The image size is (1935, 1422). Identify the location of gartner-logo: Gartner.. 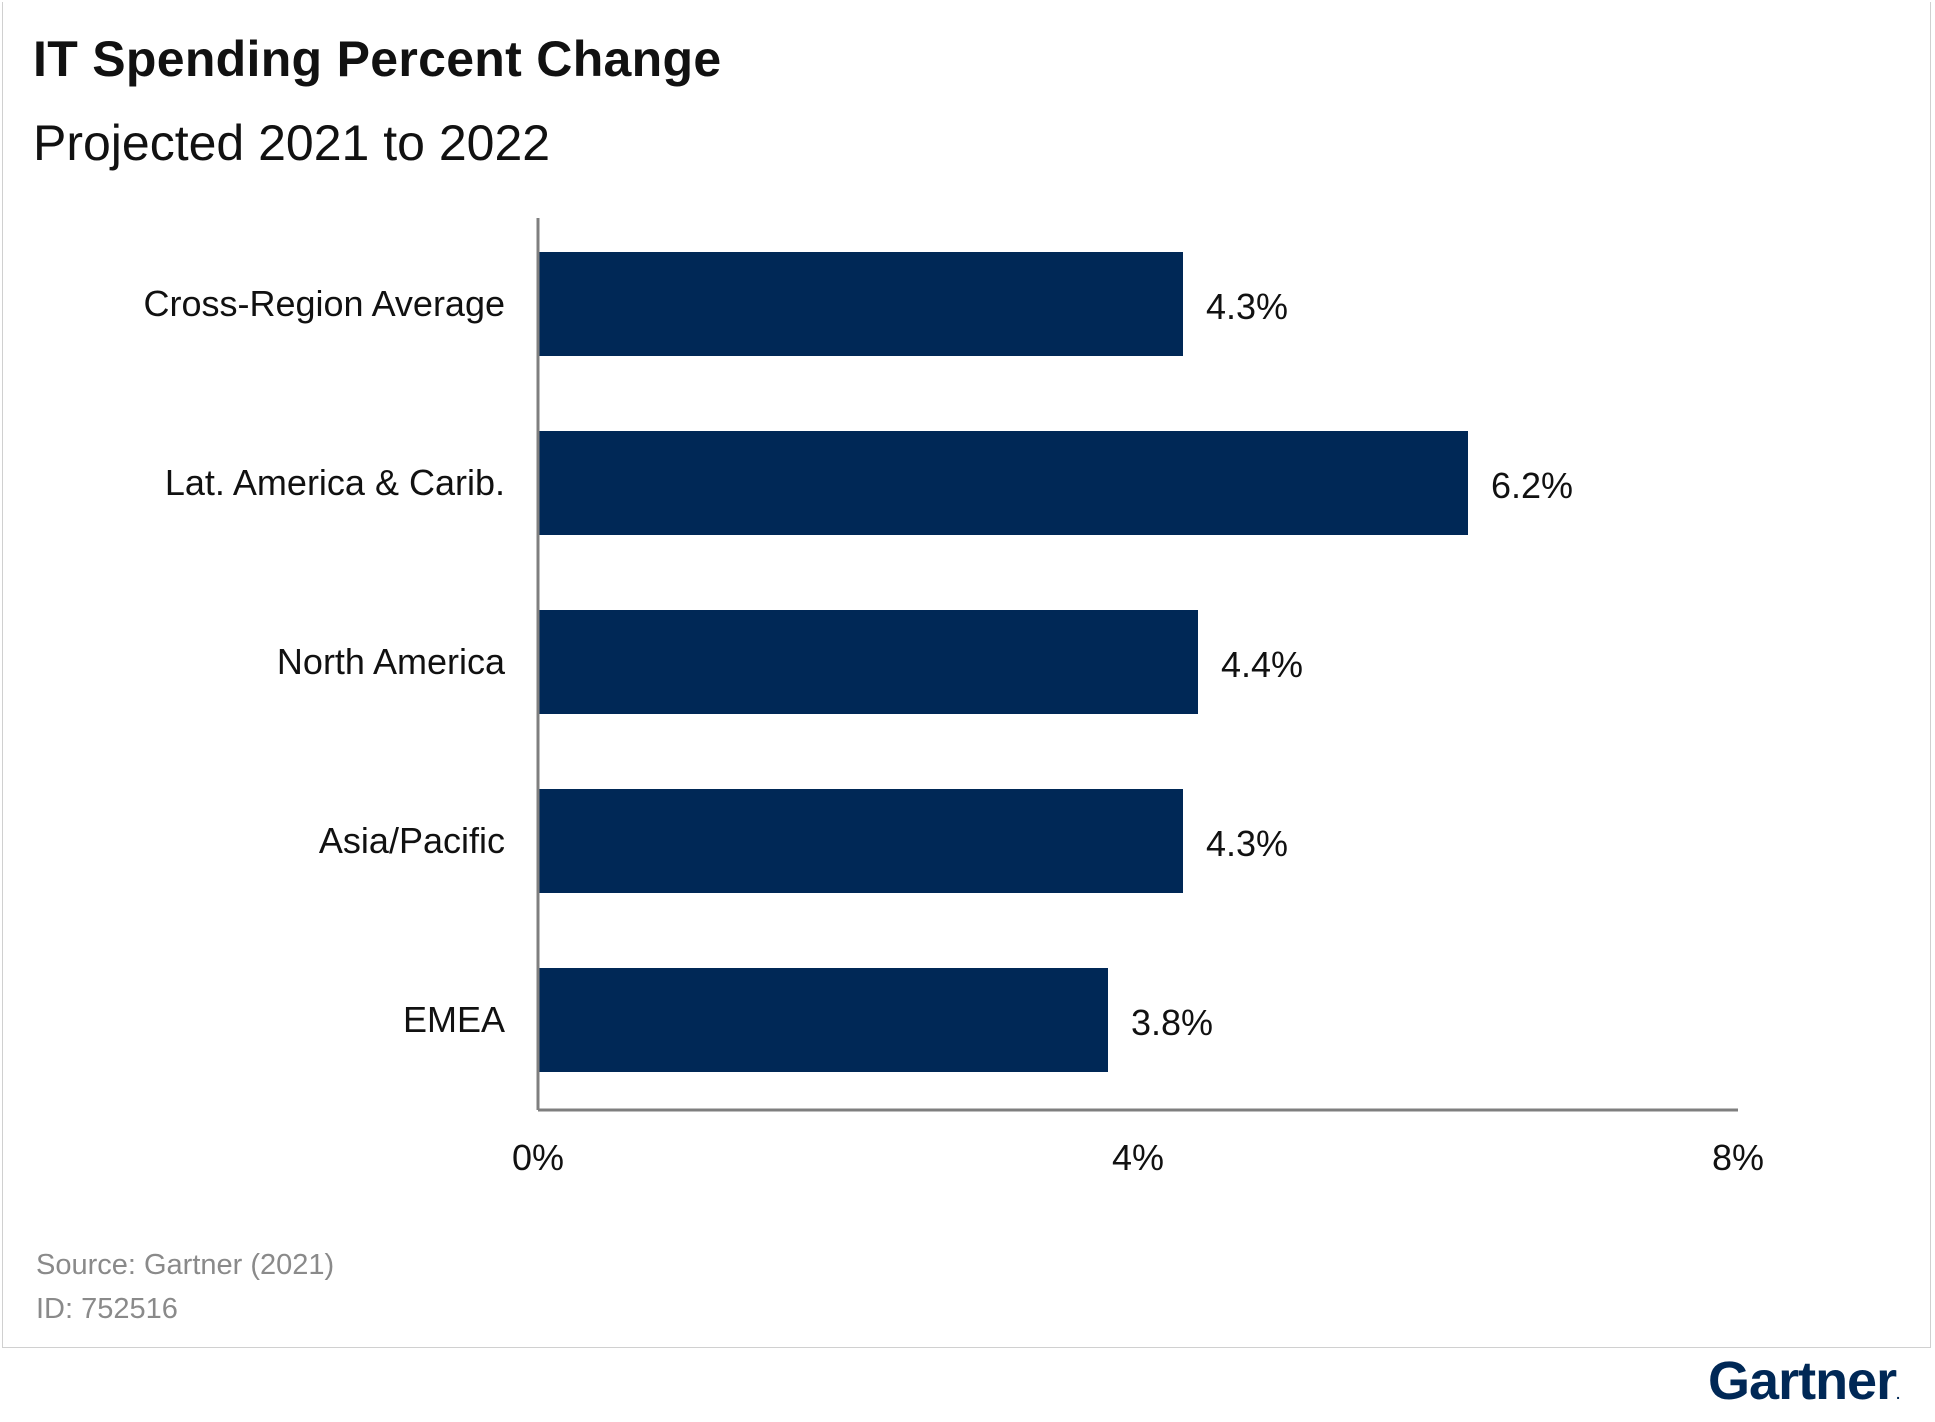
(1804, 1381).